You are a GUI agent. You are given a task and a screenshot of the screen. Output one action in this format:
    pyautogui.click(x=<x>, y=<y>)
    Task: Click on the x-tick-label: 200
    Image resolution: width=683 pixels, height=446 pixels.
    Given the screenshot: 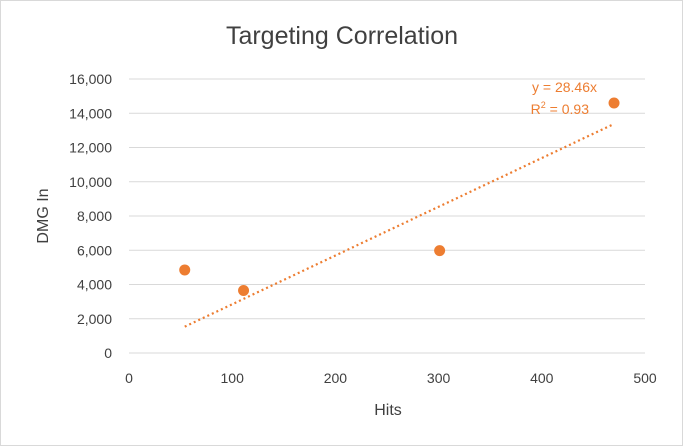 What is the action you would take?
    pyautogui.click(x=336, y=378)
    